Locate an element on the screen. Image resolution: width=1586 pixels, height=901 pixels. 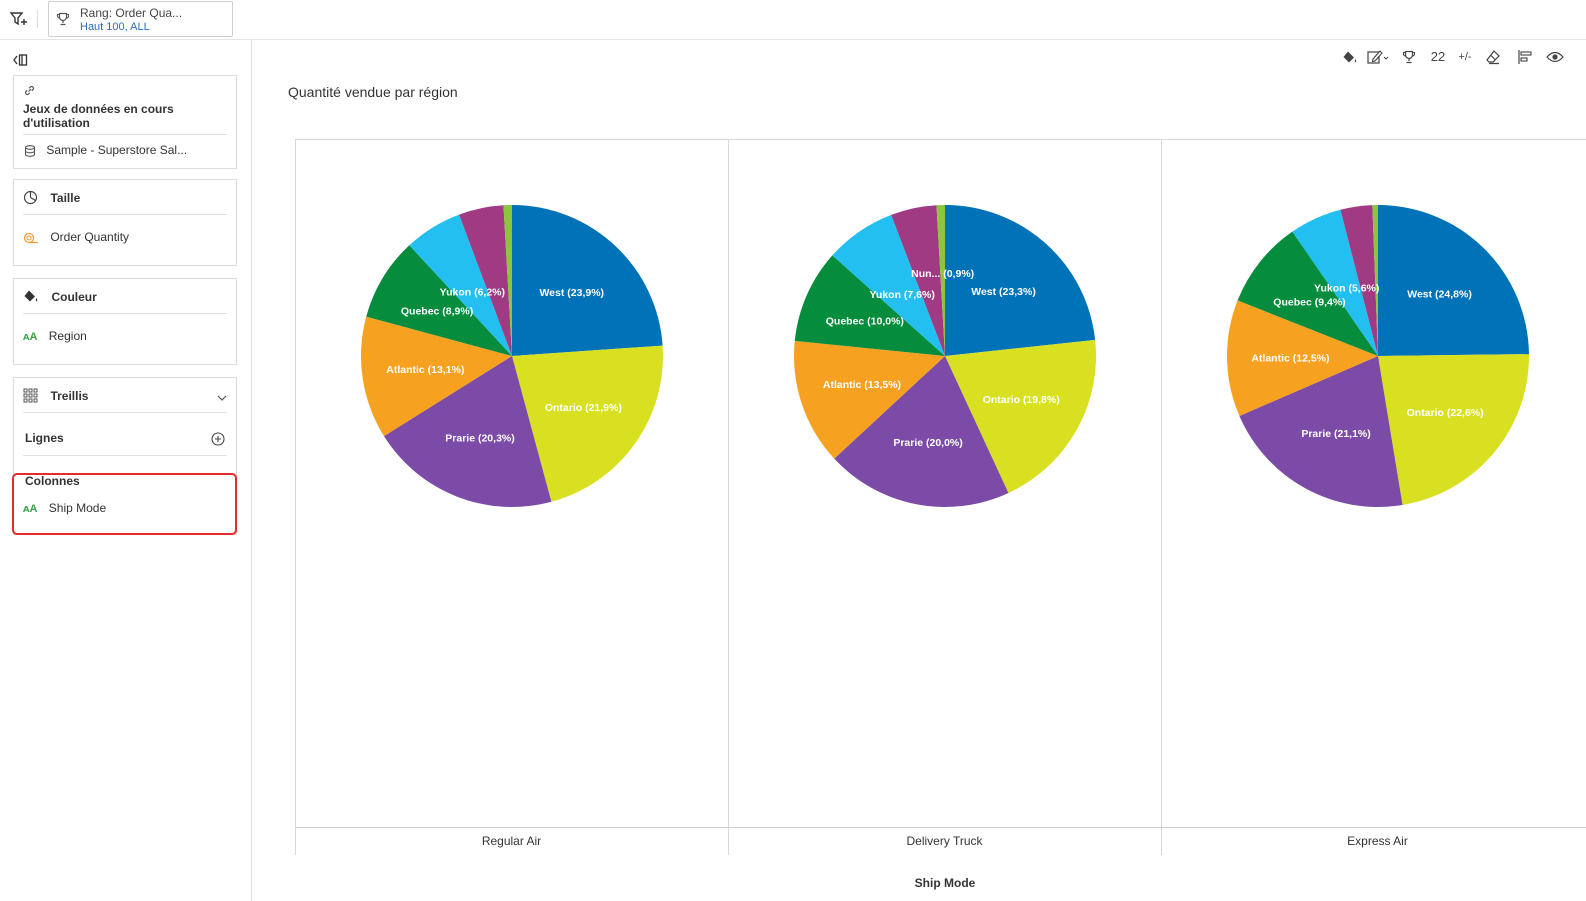
size-header: Taille is located at coordinates (125, 202).